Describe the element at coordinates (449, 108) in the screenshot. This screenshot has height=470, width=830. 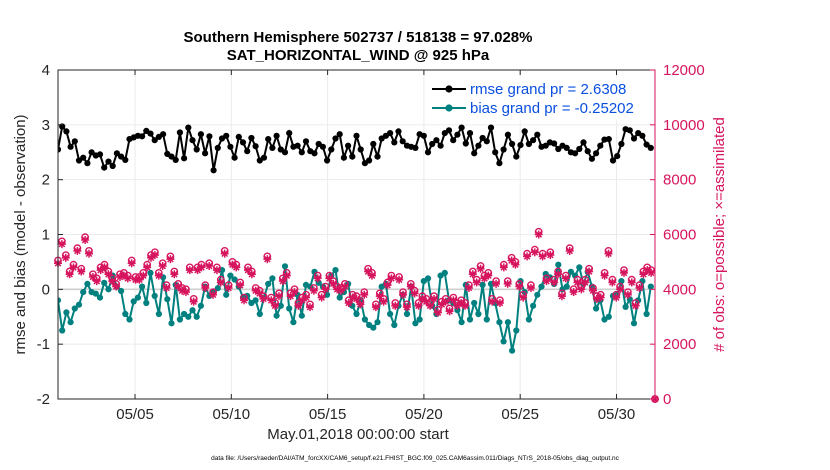
I see `legend-bias-marker` at that location.